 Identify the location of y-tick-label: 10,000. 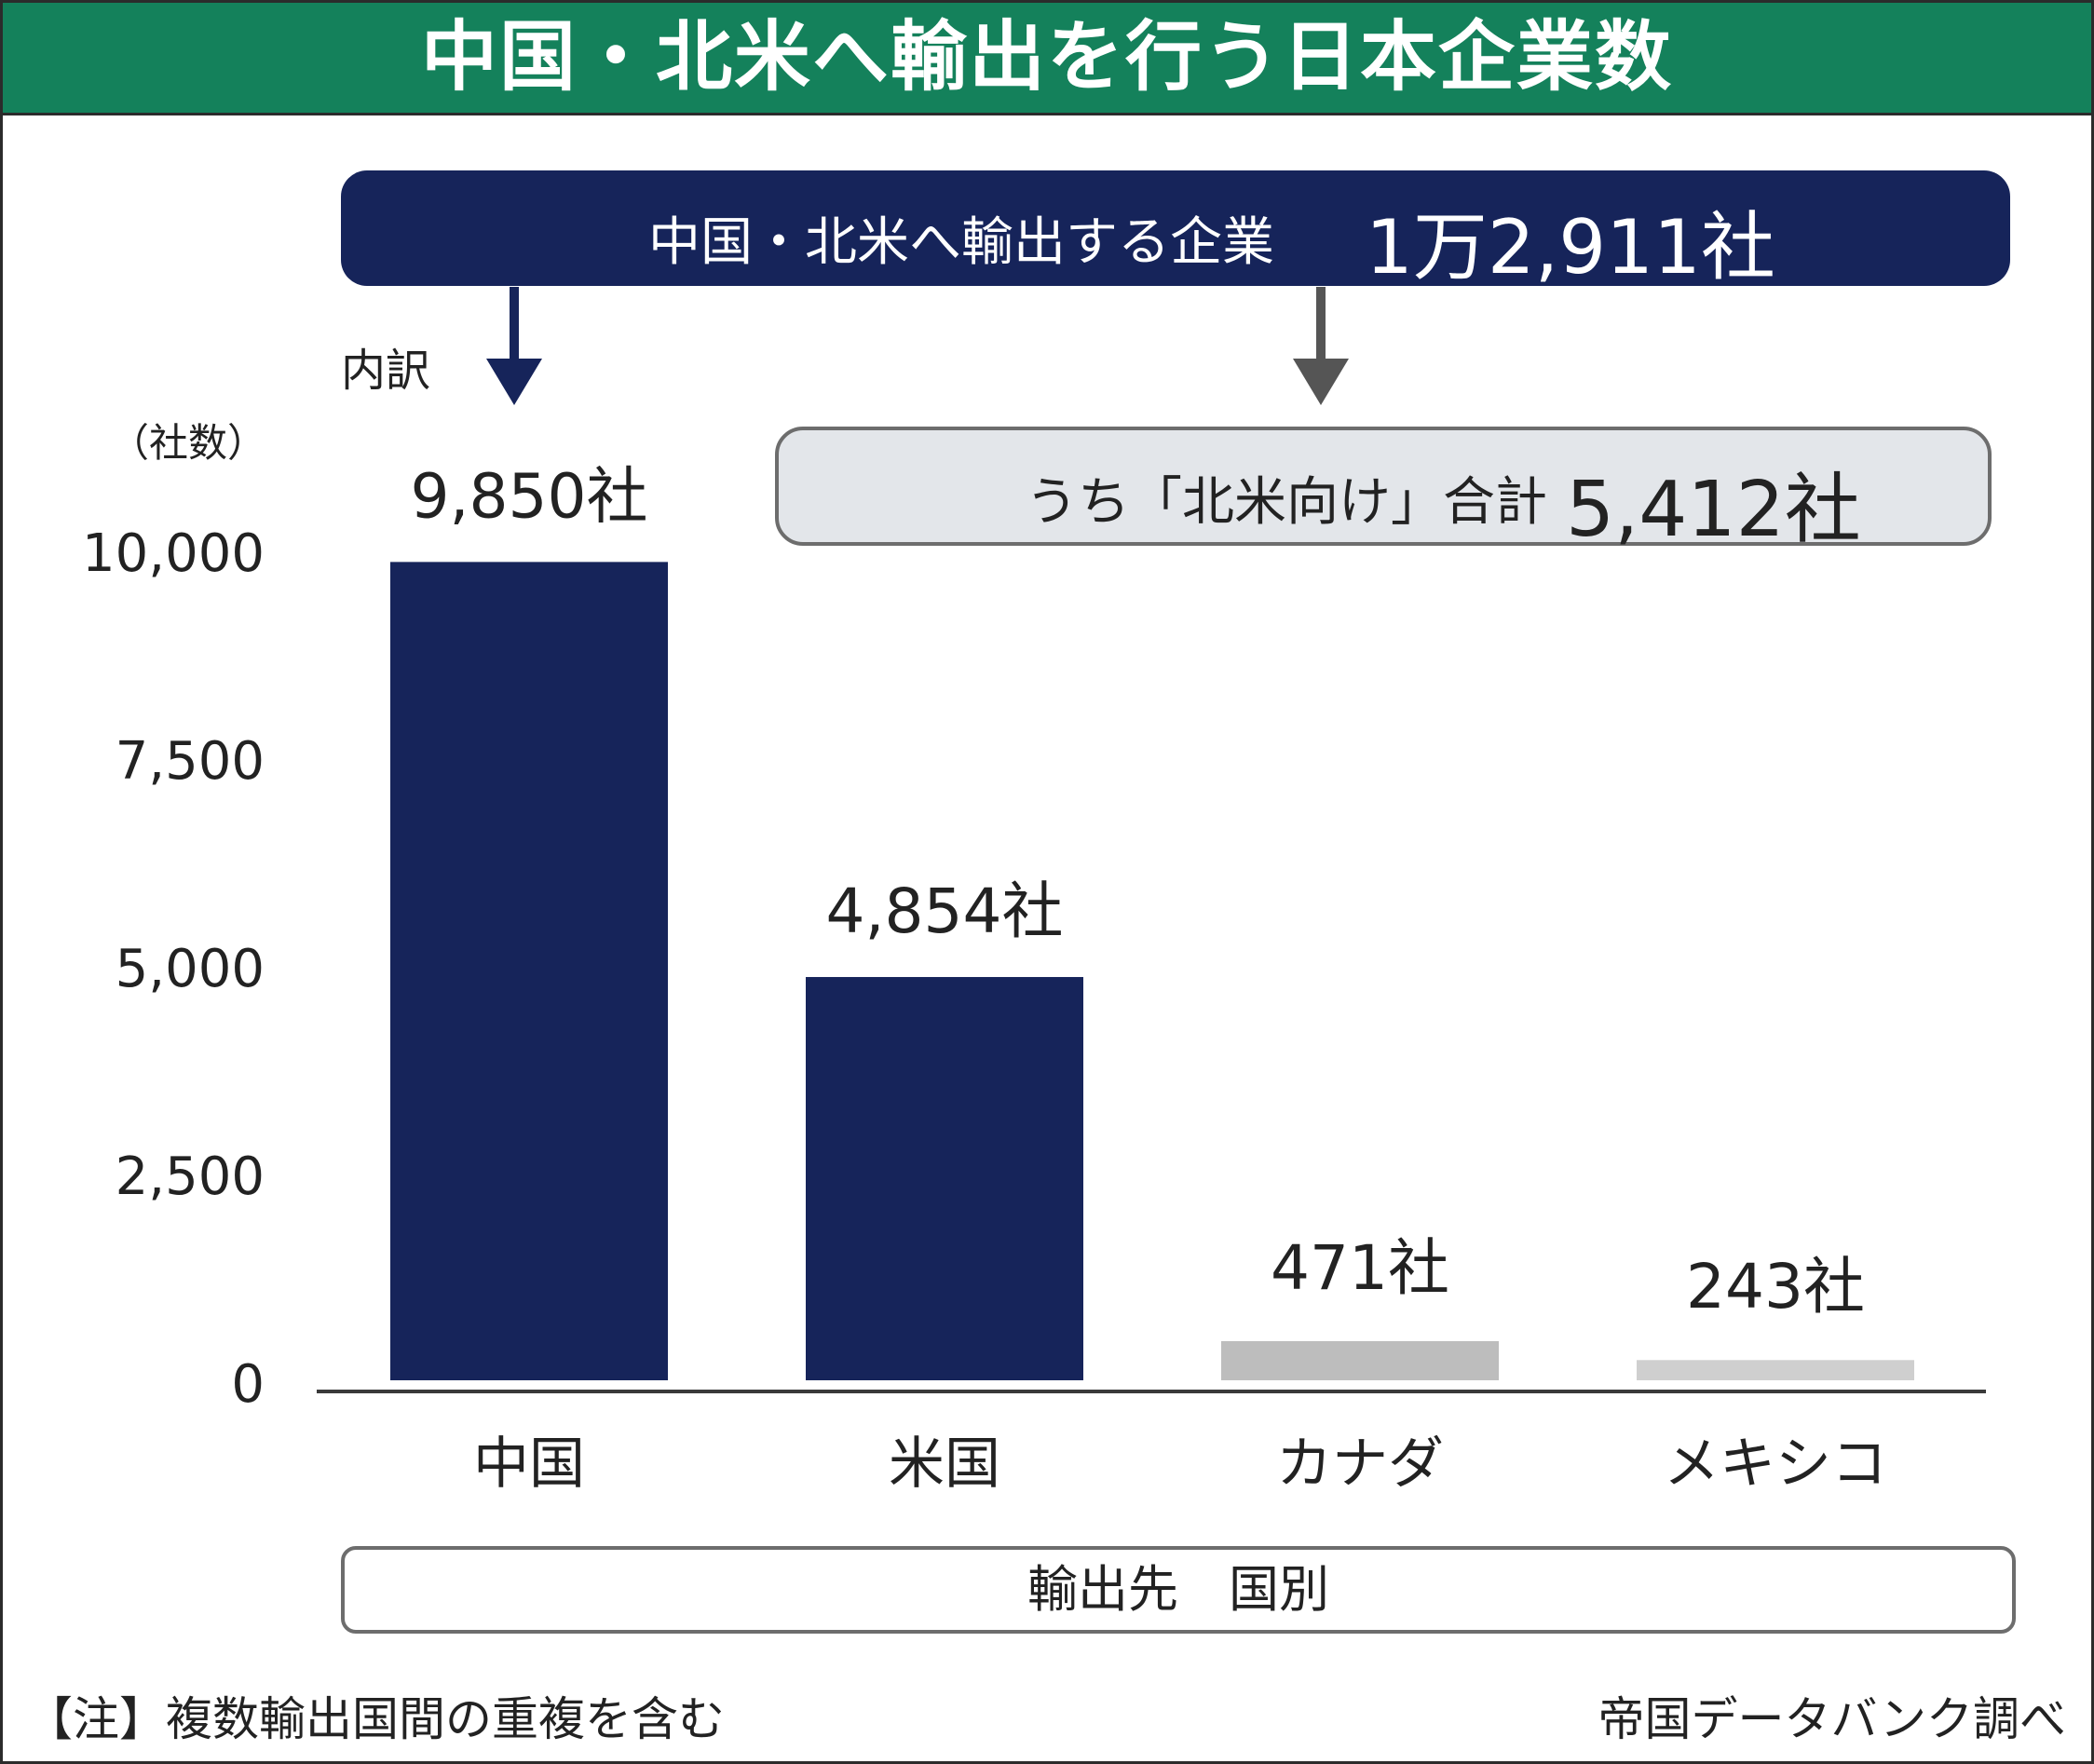
(173, 553).